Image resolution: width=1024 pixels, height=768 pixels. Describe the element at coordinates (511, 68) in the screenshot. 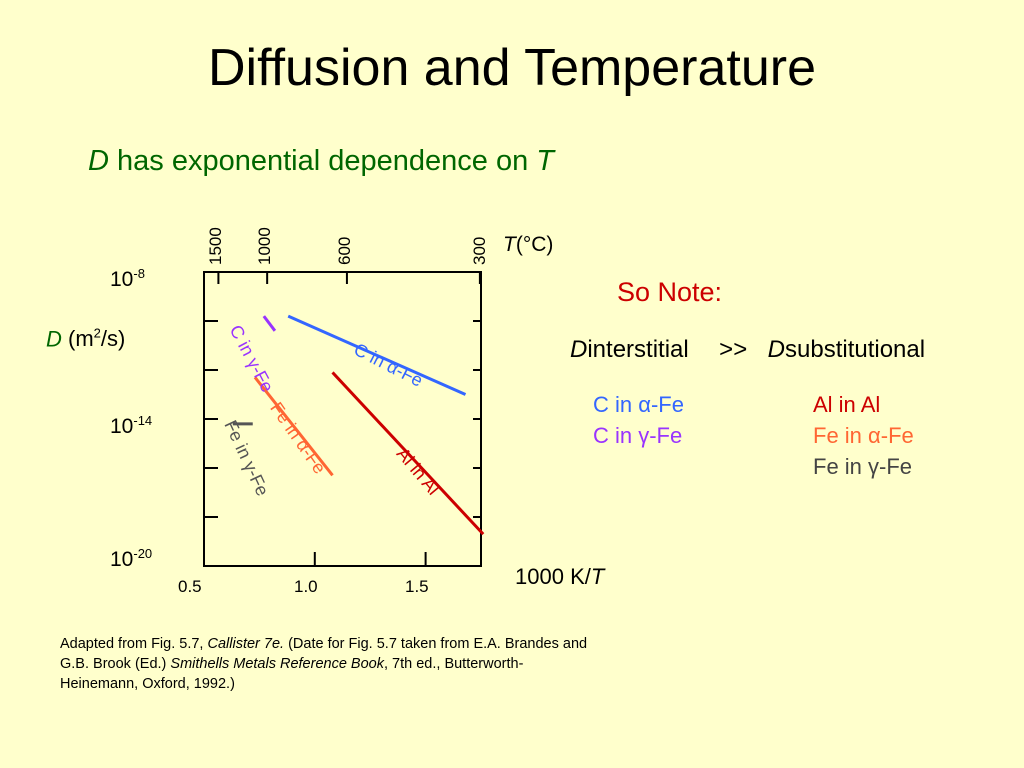

I see `slide-title: Diffusion and Temperature` at that location.